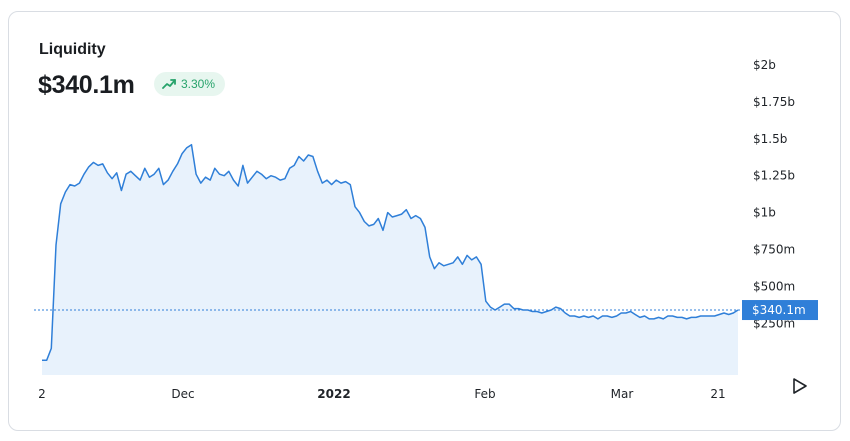  What do you see at coordinates (333, 394) in the screenshot?
I see `x-tick-label: 2022` at bounding box center [333, 394].